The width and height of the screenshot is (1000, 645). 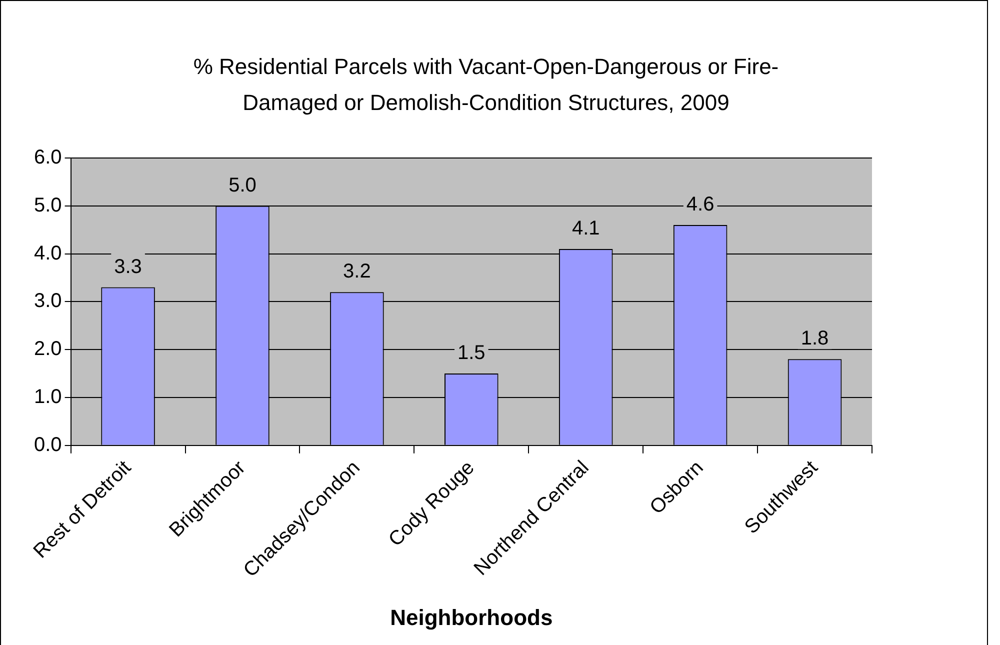 I want to click on y-tick-label: 5.0, so click(x=48, y=205).